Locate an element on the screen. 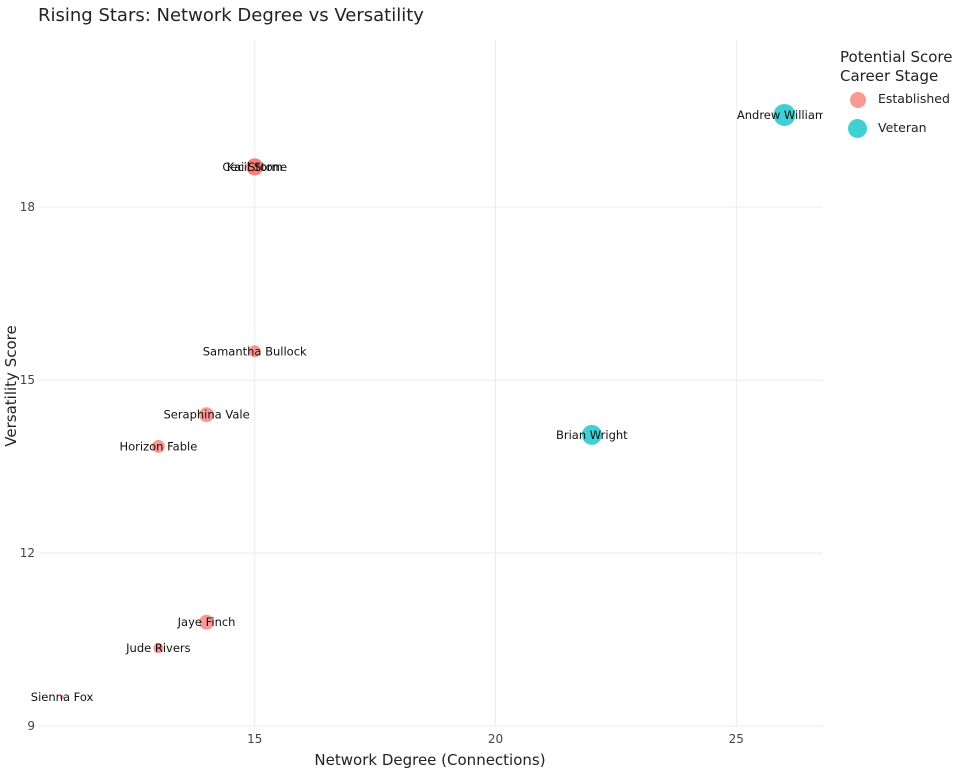 The width and height of the screenshot is (960, 768). point-label: Sienna Fox is located at coordinates (62, 697).